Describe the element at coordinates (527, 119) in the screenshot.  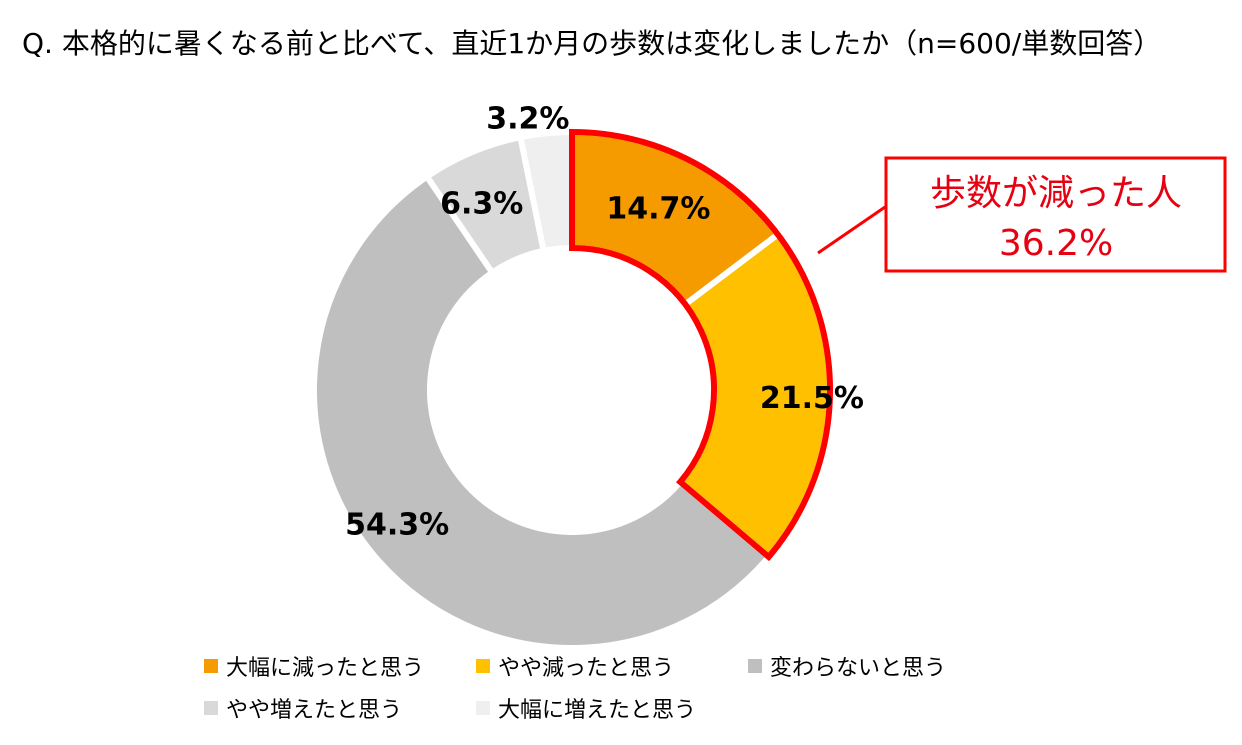
I see `data-label-5: 3.2%` at that location.